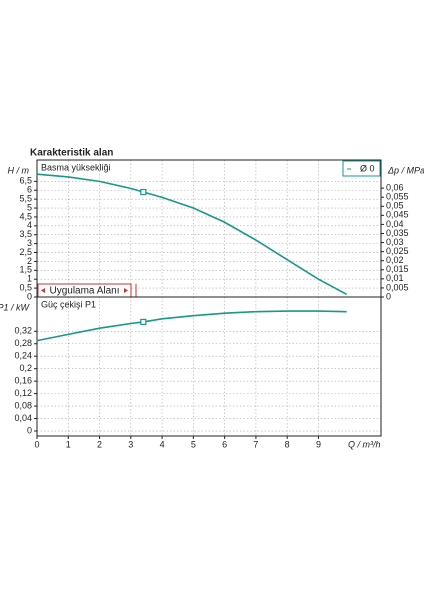 The width and height of the screenshot is (424, 600). Describe the element at coordinates (43, 290) in the screenshot. I see `arrow-left` at that location.